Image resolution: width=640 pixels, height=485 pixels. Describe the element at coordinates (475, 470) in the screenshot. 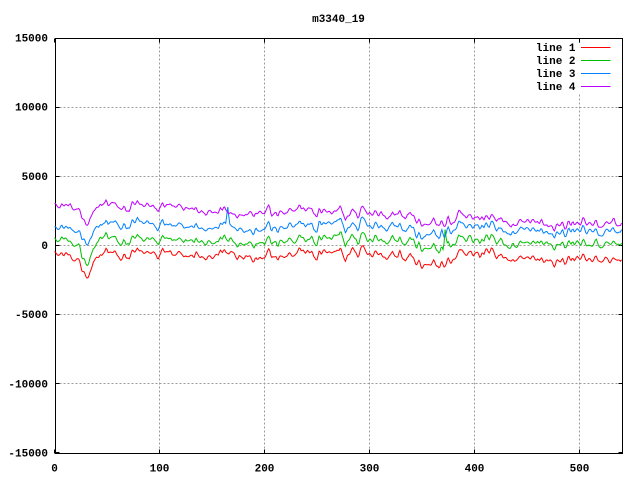

I see `svg-text: 400` at that location.